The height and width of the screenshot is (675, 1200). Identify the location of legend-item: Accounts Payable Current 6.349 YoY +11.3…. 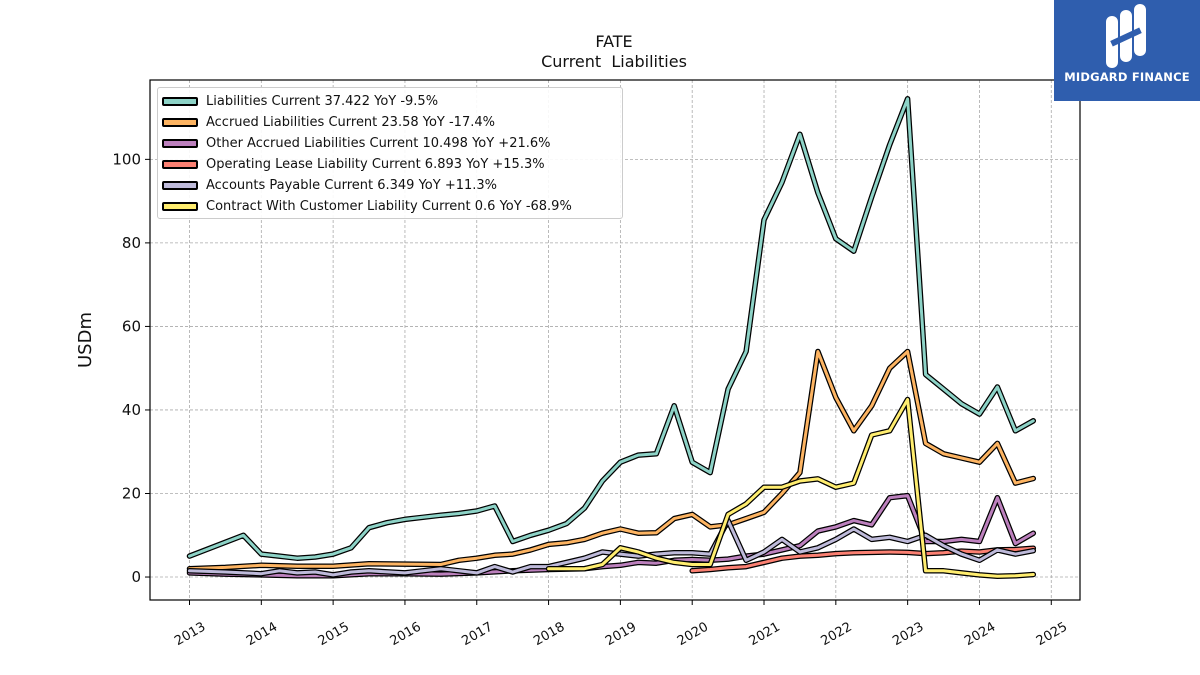
(327, 185).